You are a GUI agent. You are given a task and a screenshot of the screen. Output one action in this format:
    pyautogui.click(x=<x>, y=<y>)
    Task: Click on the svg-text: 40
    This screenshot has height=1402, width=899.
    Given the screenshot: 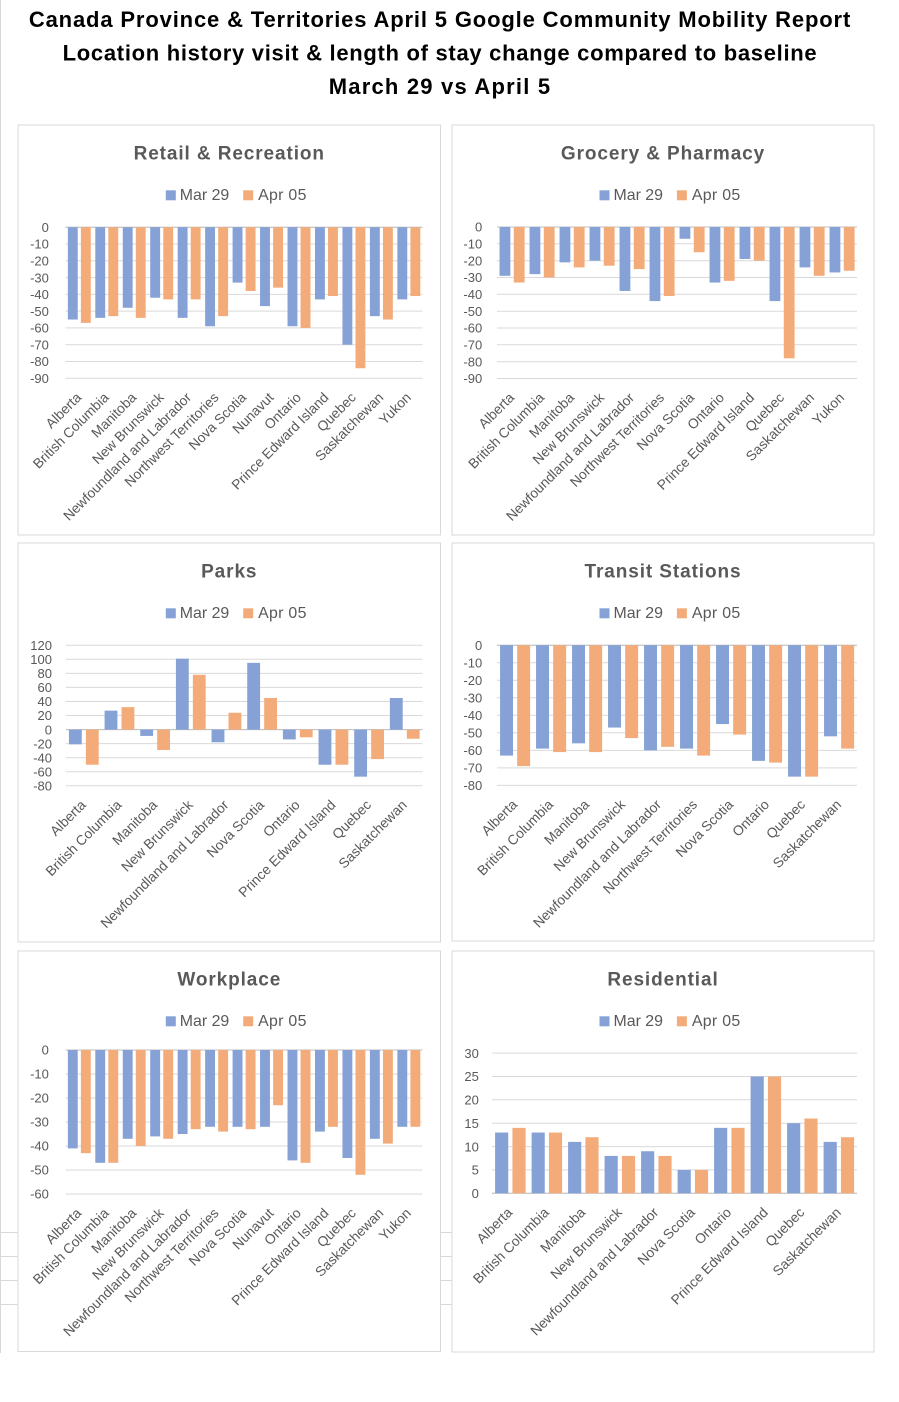 What is the action you would take?
    pyautogui.click(x=45, y=701)
    